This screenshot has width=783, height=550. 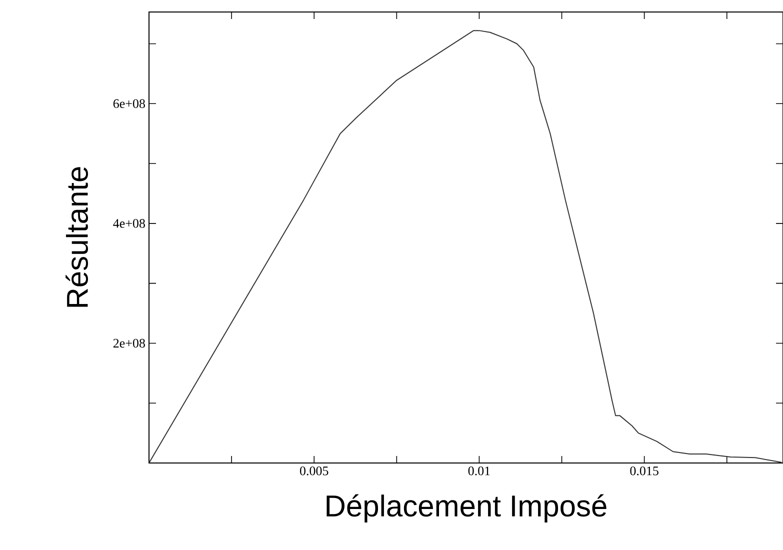 What do you see at coordinates (129, 343) in the screenshot?
I see `y-tick-label: 2e+08` at bounding box center [129, 343].